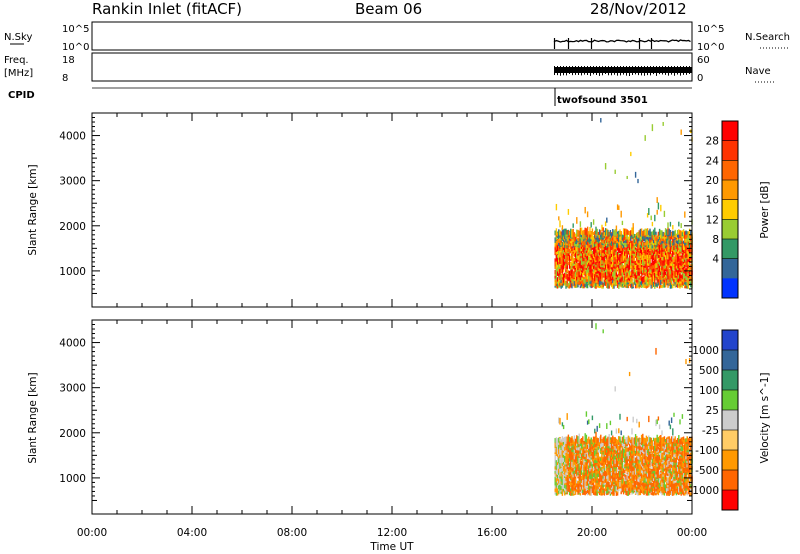 The height and width of the screenshot is (554, 800). What do you see at coordinates (72, 227) in the screenshot?
I see `y-tick-label: 2000` at bounding box center [72, 227].